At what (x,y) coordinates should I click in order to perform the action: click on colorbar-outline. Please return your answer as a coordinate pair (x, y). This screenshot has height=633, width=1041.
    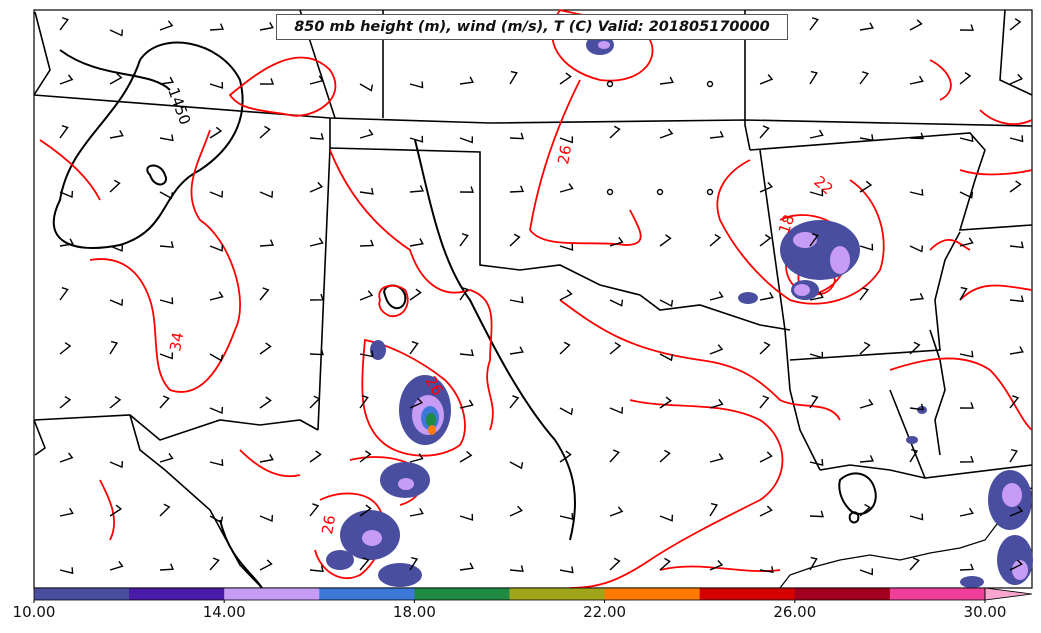
    Looking at the image, I should click on (509, 594).